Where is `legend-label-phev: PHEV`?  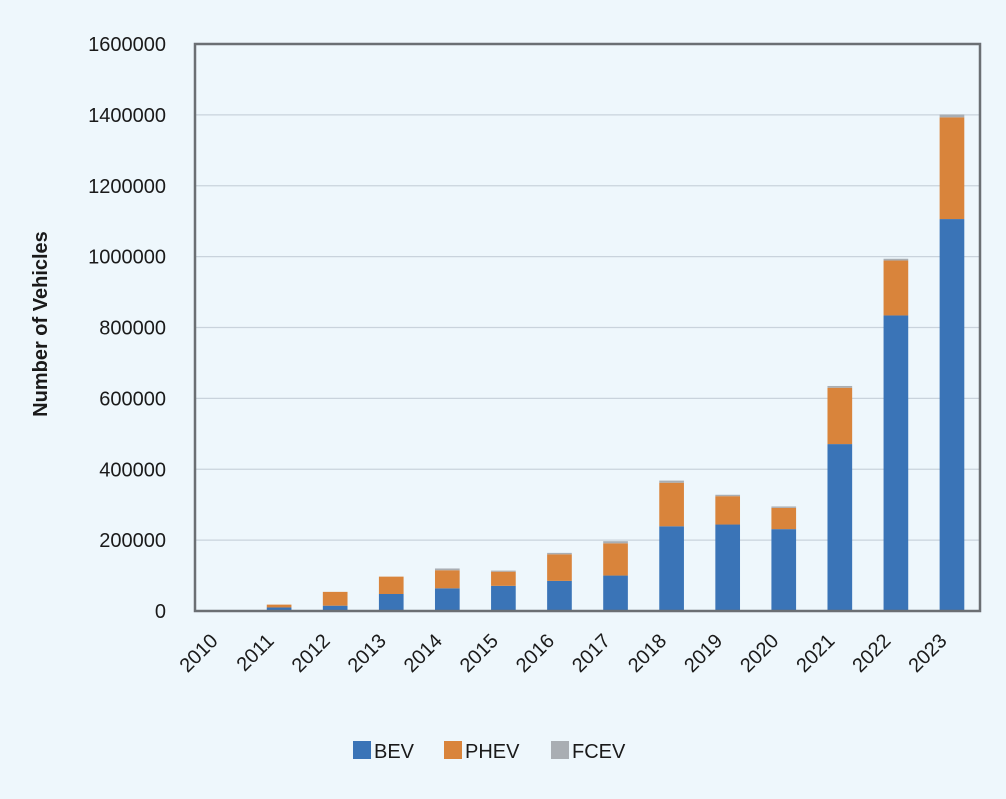
legend-label-phev: PHEV is located at coordinates (492, 752).